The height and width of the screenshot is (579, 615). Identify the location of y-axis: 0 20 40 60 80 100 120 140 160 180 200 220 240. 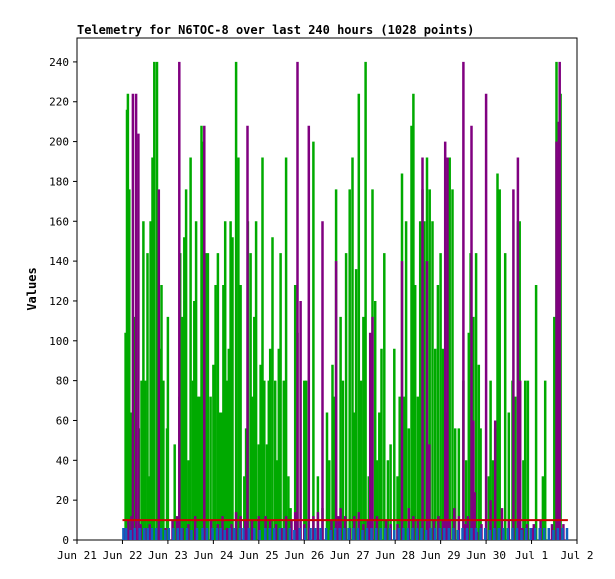
(63, 301).